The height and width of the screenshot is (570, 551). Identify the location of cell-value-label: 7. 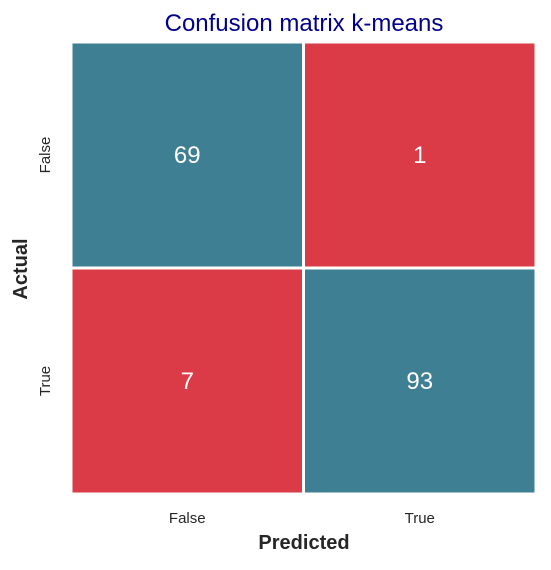
(187, 381).